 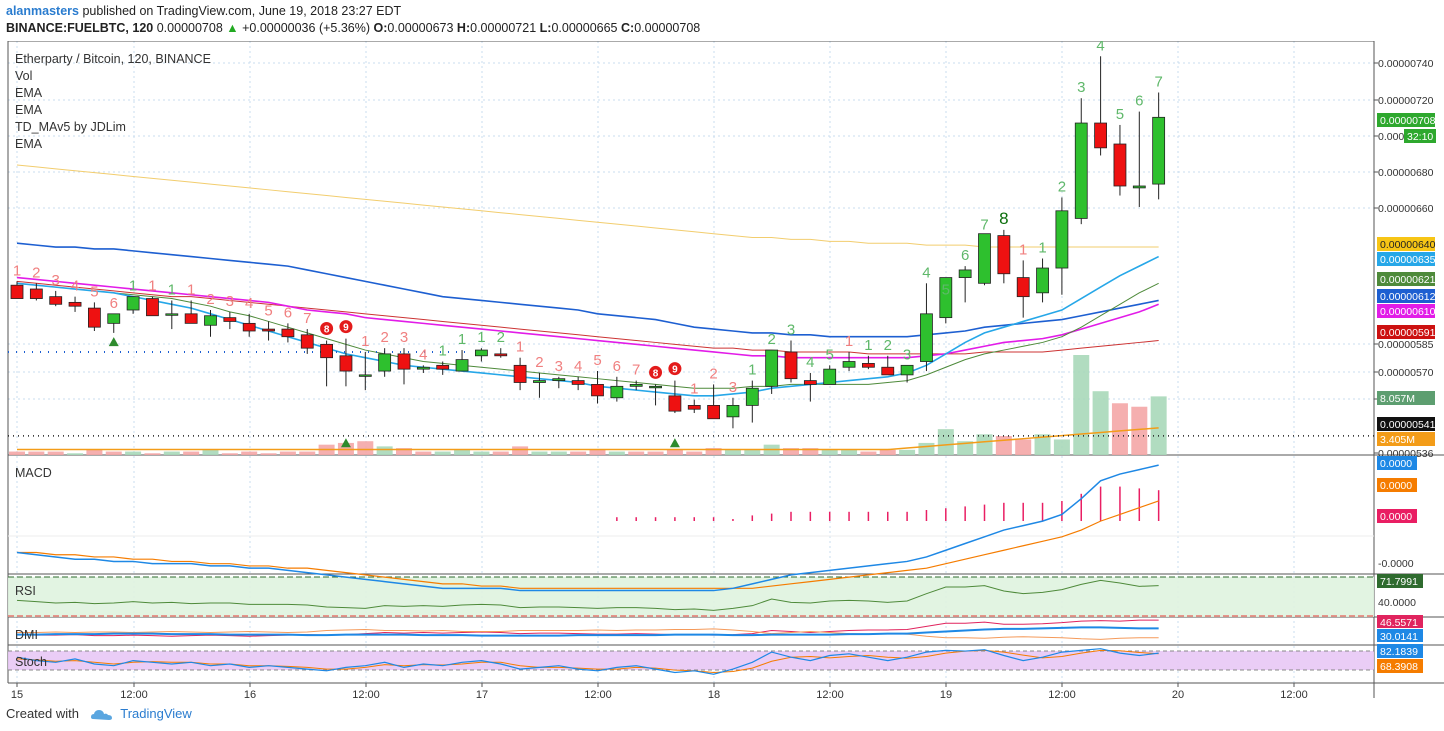 What do you see at coordinates (1408, 260) in the screenshot?
I see `price-badge-label: 0.00000635` at bounding box center [1408, 260].